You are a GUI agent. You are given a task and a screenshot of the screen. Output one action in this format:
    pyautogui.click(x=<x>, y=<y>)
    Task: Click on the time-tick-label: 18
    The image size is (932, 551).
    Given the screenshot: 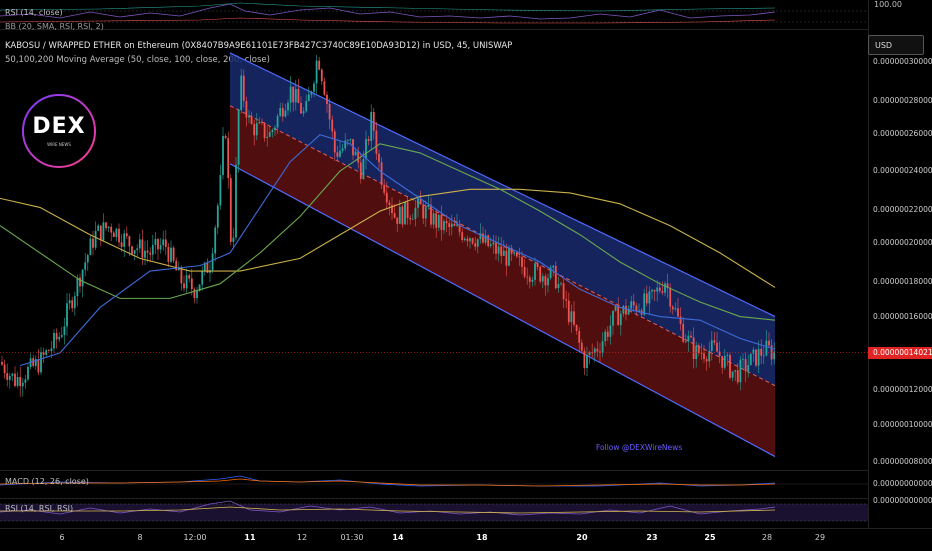 What is the action you would take?
    pyautogui.click(x=482, y=537)
    